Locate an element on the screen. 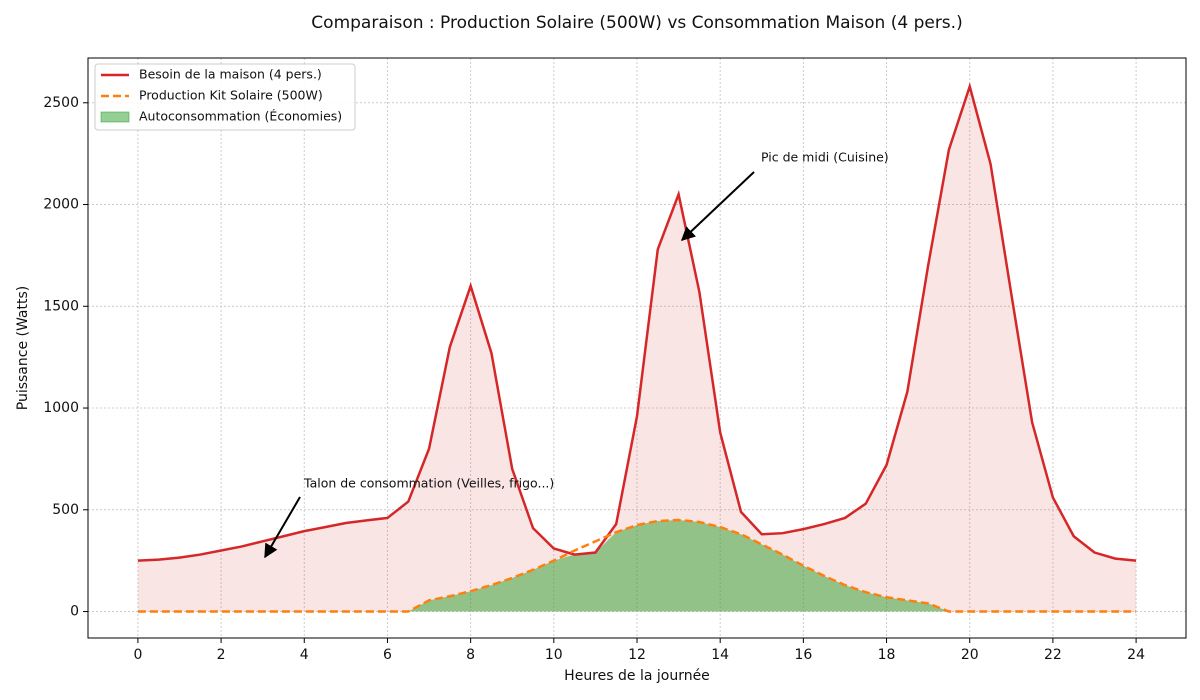  y-axis-label: Puissance (Watts) is located at coordinates (23, 348).